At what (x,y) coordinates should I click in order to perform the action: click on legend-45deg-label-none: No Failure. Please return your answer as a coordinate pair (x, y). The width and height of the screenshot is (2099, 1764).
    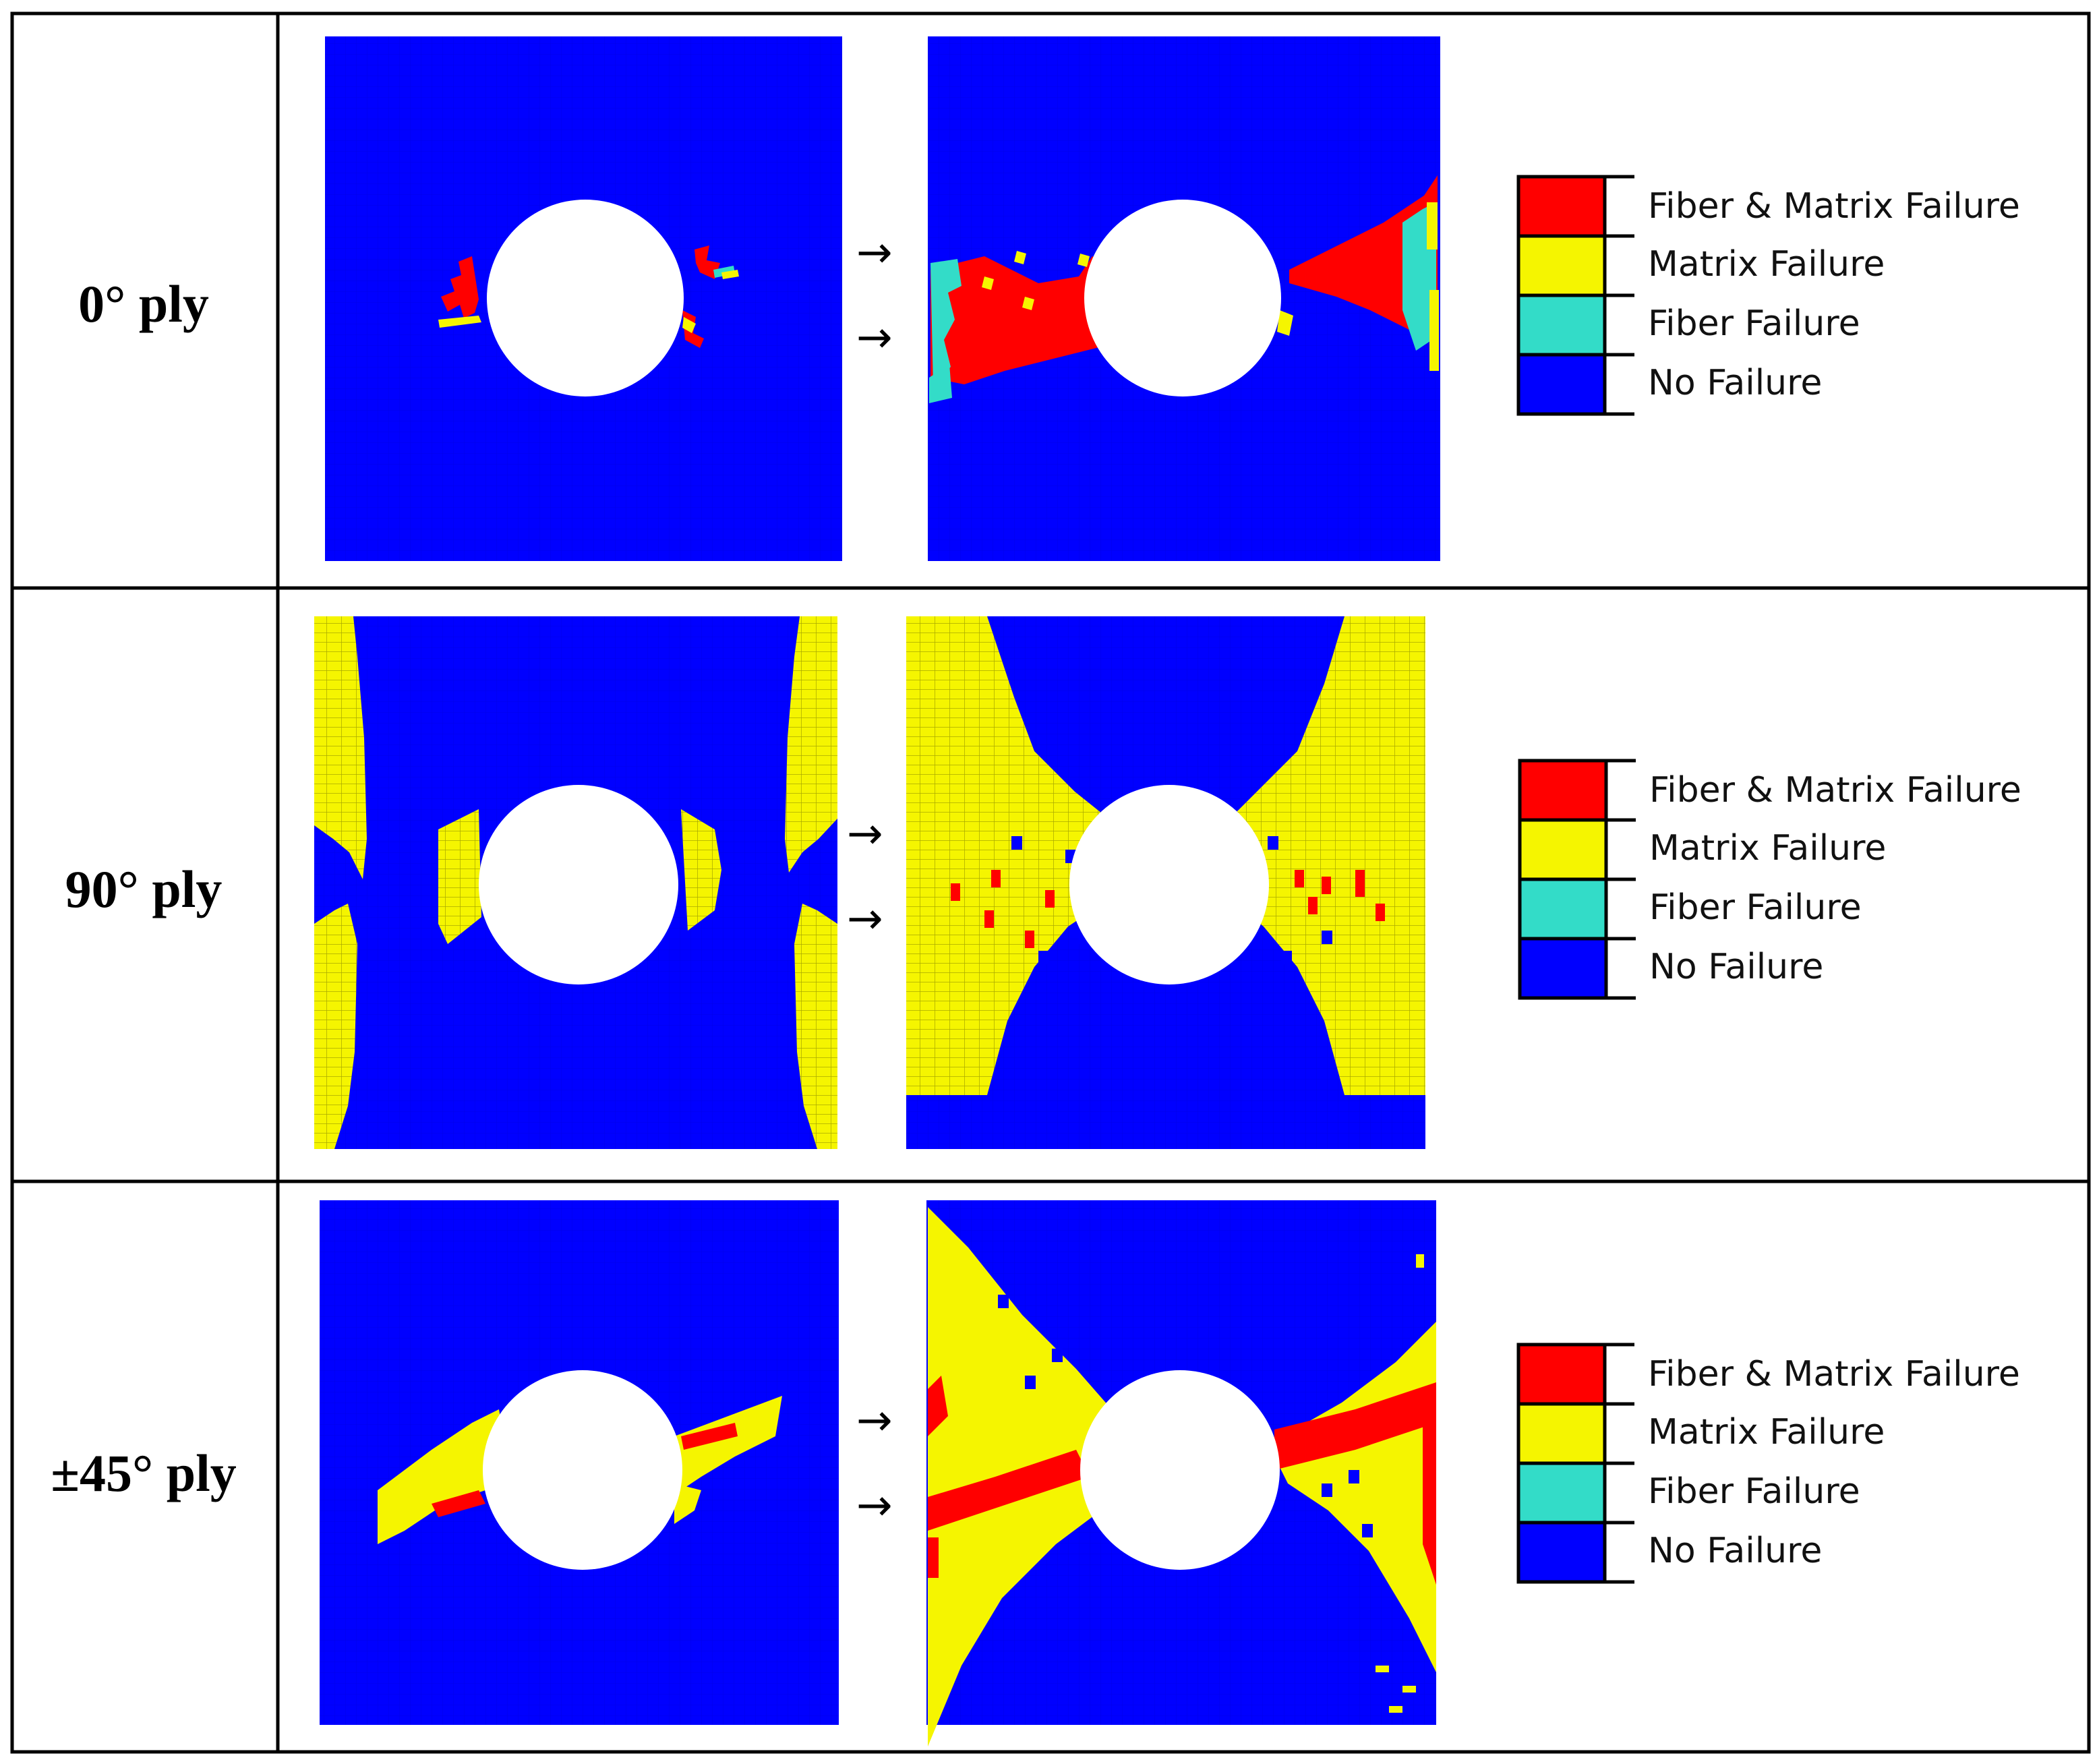
    Looking at the image, I should click on (1735, 1551).